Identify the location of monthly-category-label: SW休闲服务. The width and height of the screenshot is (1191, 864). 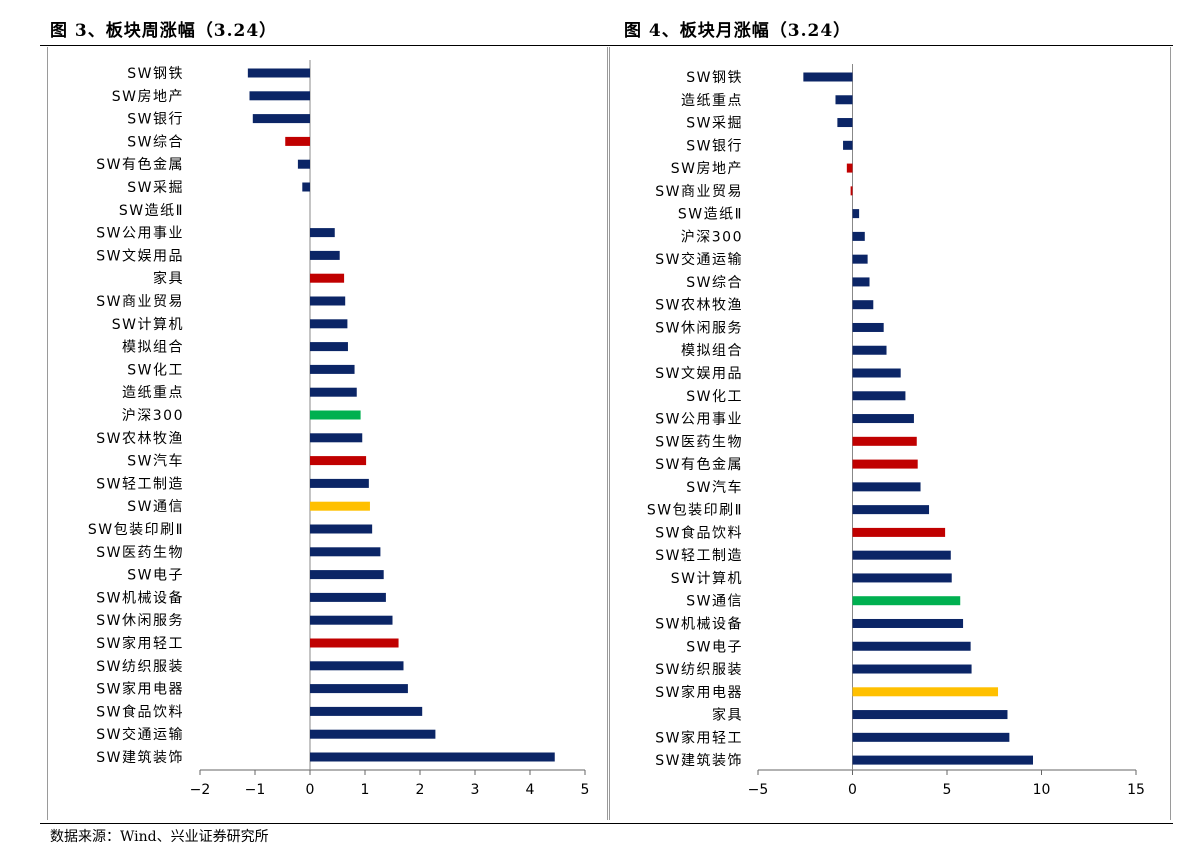
(699, 328).